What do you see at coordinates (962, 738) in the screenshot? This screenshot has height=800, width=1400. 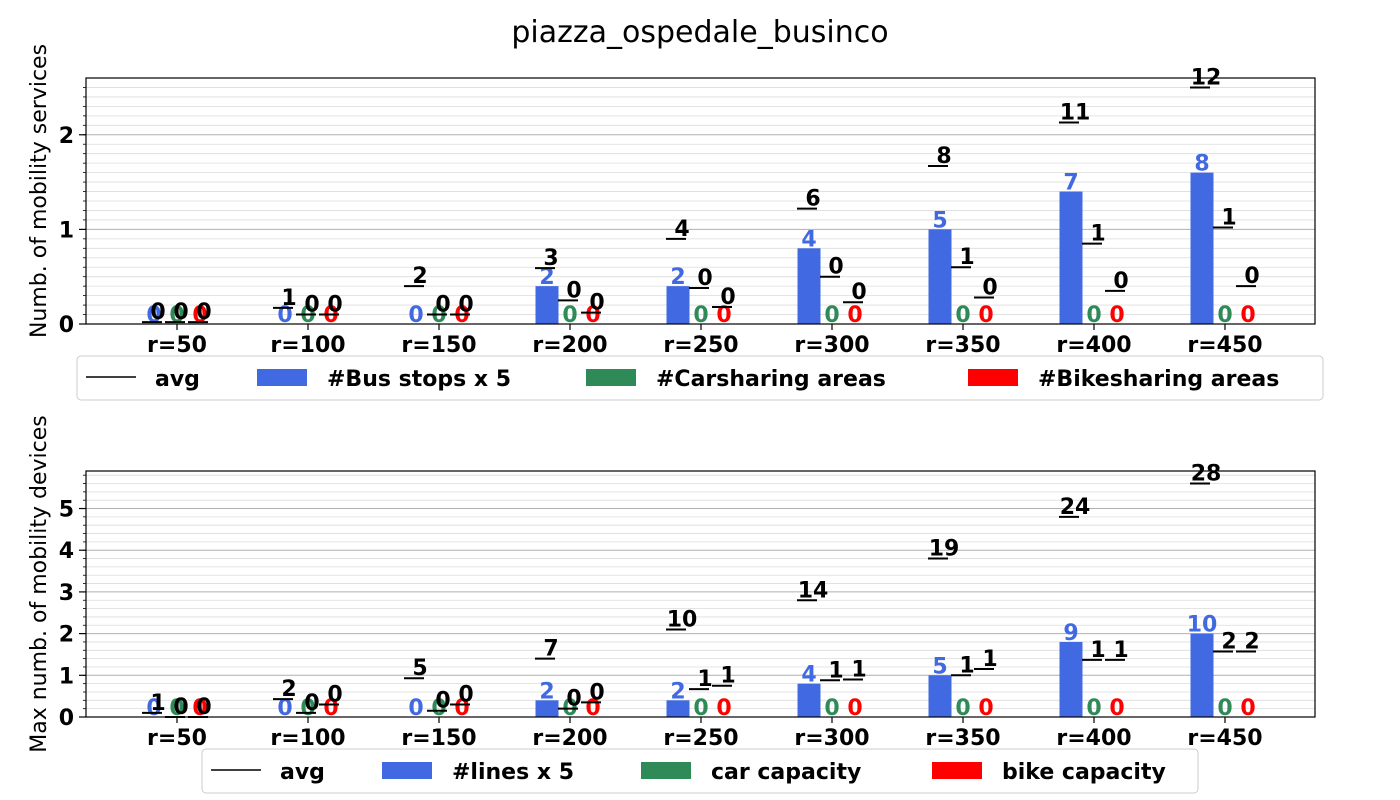 I see `x-tick-label: r=350` at bounding box center [962, 738].